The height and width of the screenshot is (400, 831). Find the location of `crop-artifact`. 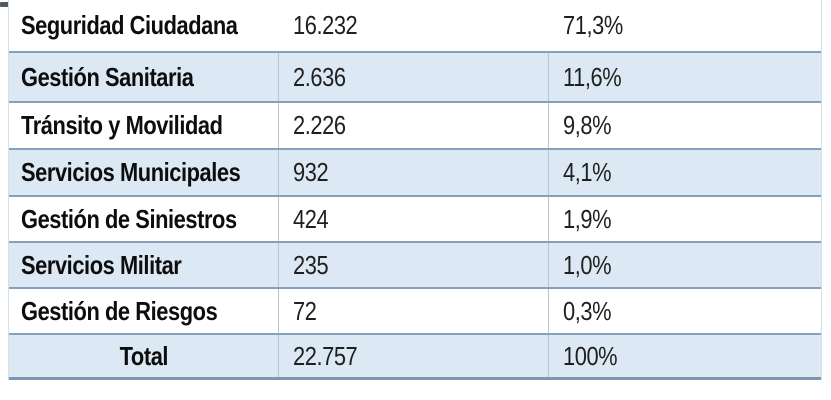

crop-artifact is located at coordinates (7, 4).